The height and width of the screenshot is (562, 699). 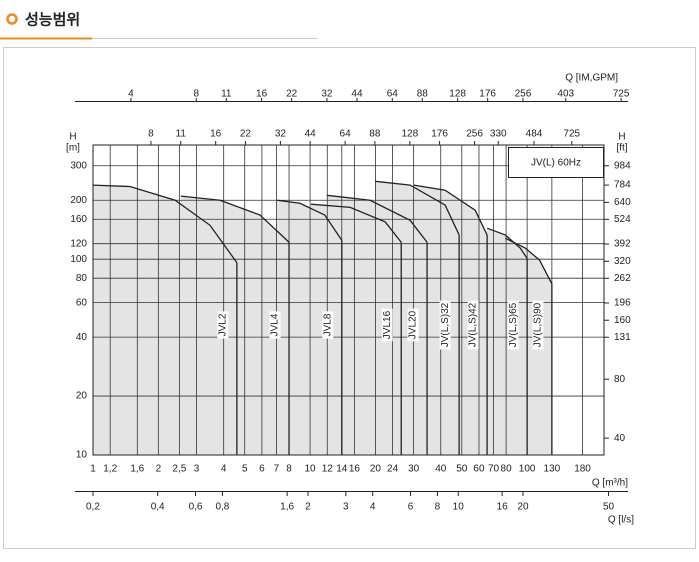 I want to click on x2-tick-label: 128, so click(x=457, y=94).